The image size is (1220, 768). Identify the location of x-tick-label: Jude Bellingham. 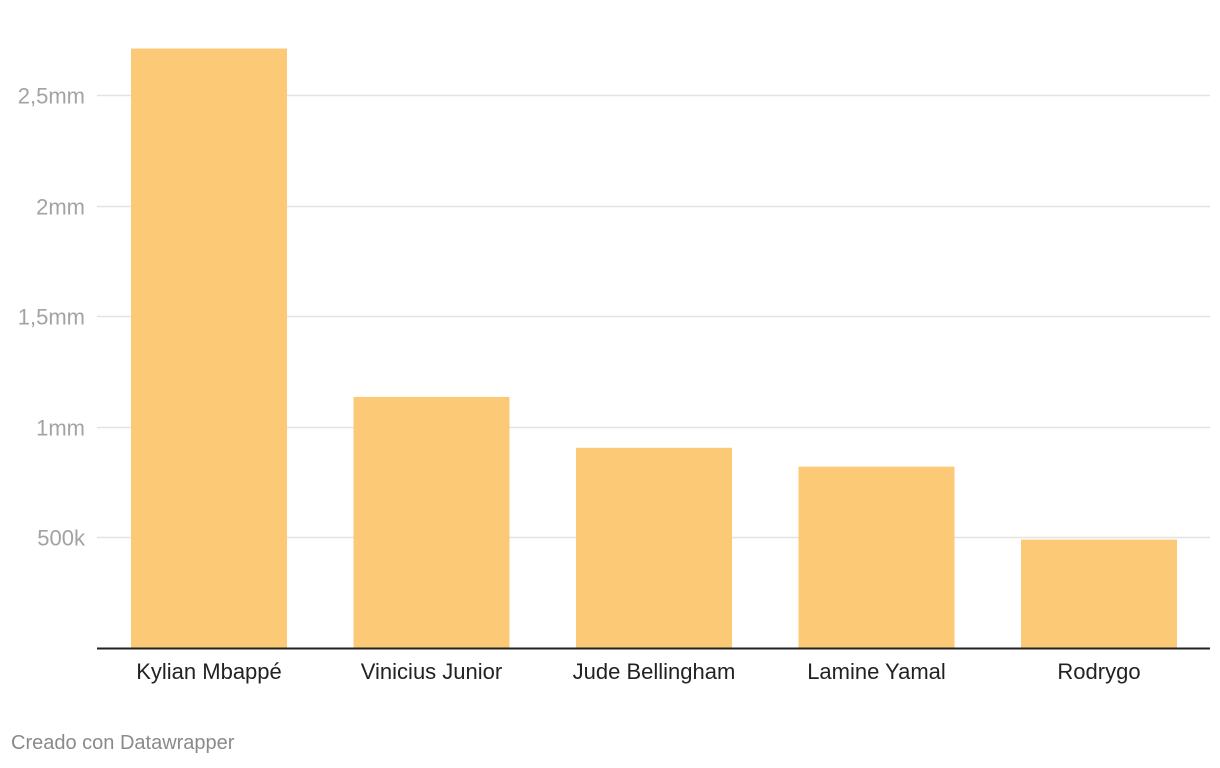
(654, 671).